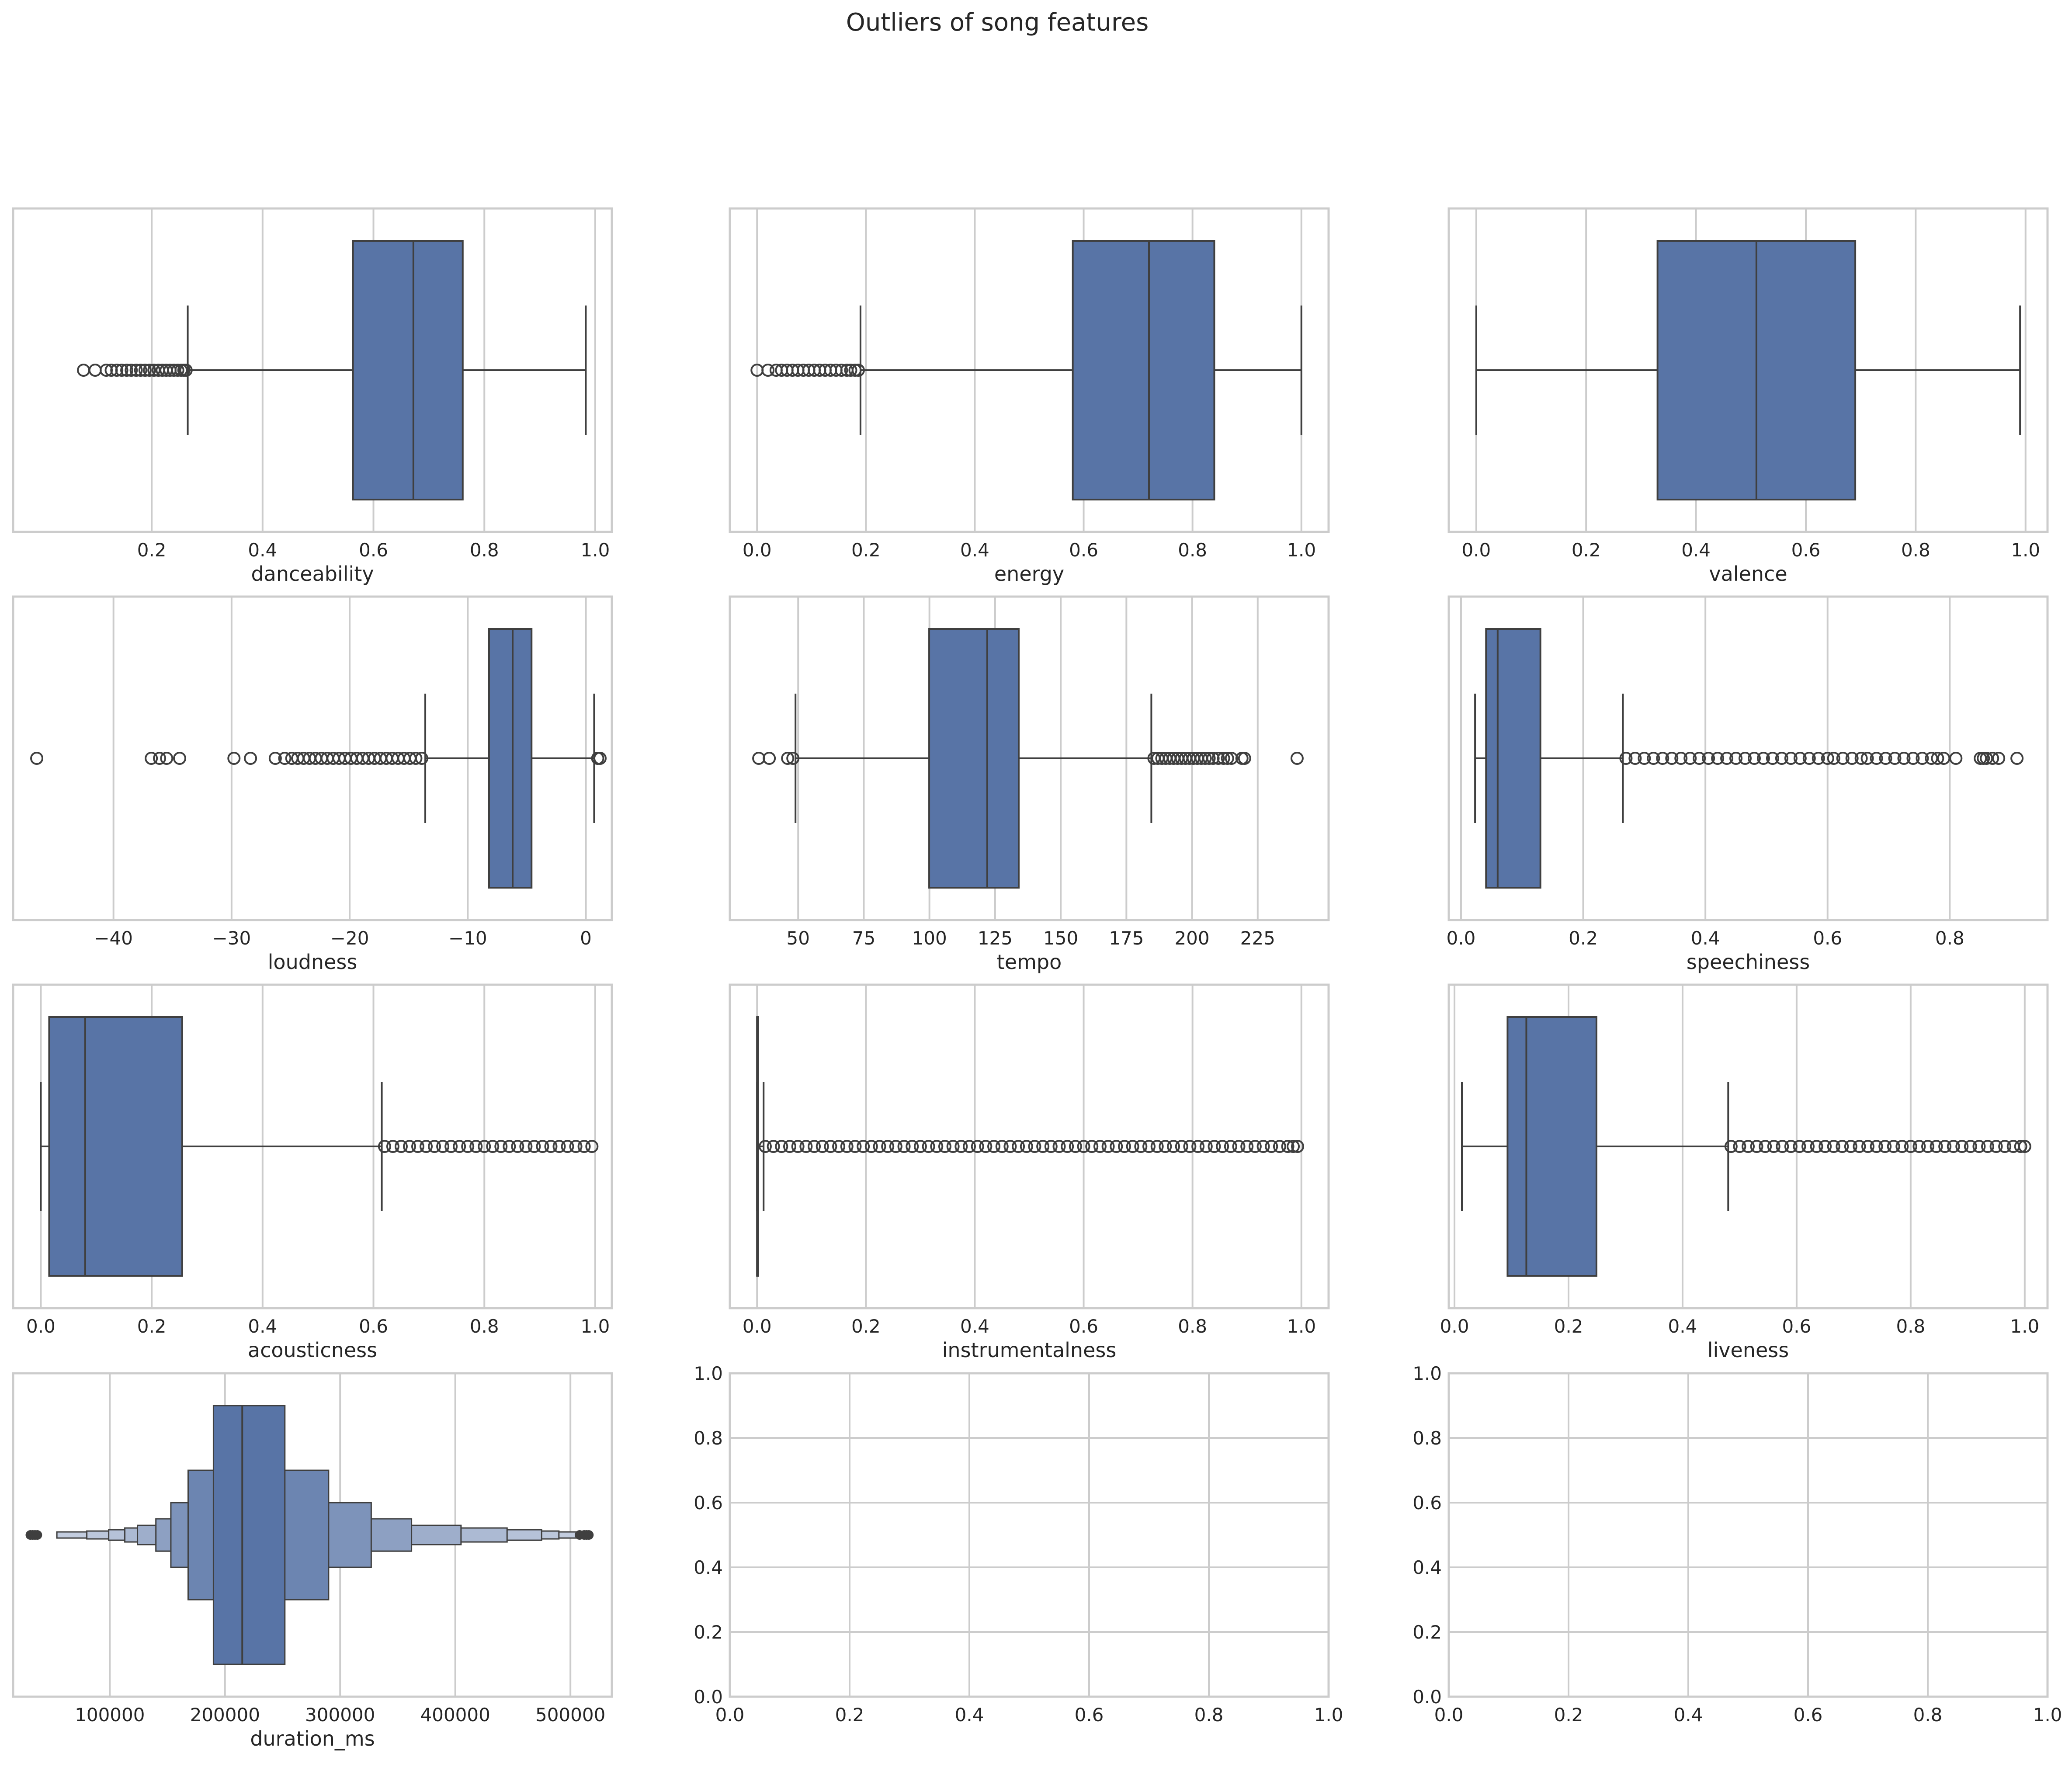  Describe the element at coordinates (1737, 1544) in the screenshot. I see `subplot-12: 0.0 0.2 0.4 0.6 0.8 1.0 0.0 0.2 0.4 0.6 0.8 1.0` at that location.